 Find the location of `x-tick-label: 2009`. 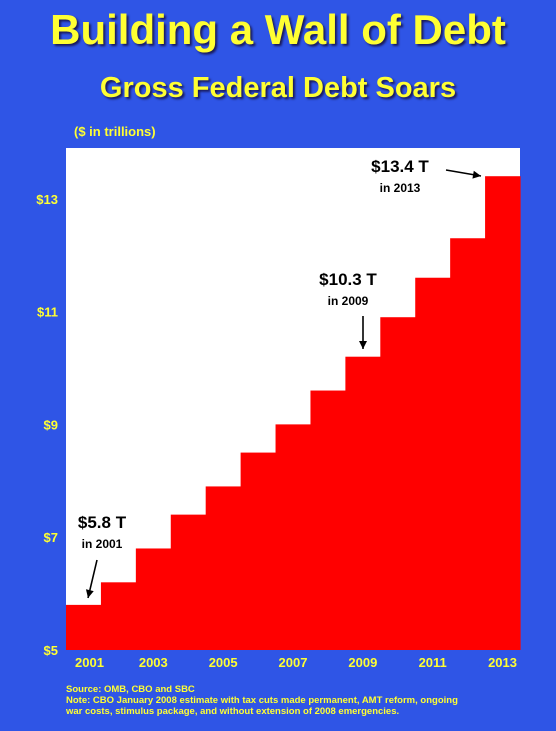

x-tick-label: 2009 is located at coordinates (362, 662).